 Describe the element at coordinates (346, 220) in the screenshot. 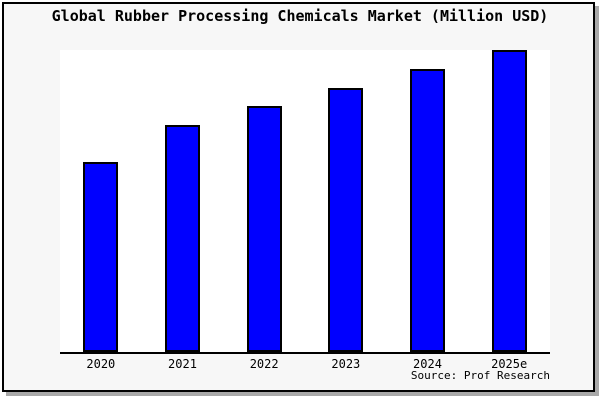

I see `bar-2023` at that location.